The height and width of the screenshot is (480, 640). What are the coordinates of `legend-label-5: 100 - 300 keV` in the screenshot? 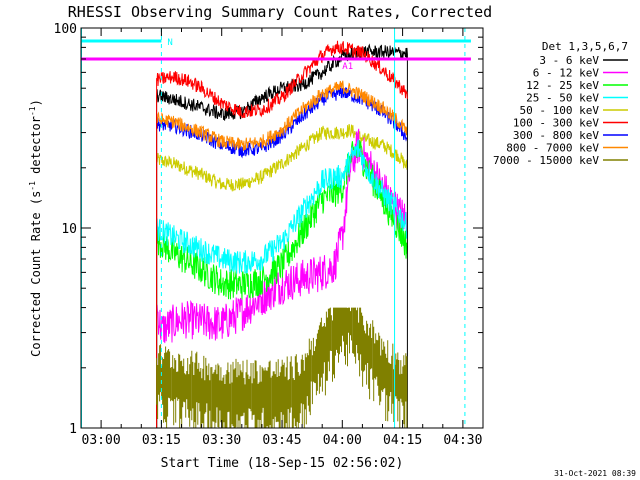 It's located at (556, 123).